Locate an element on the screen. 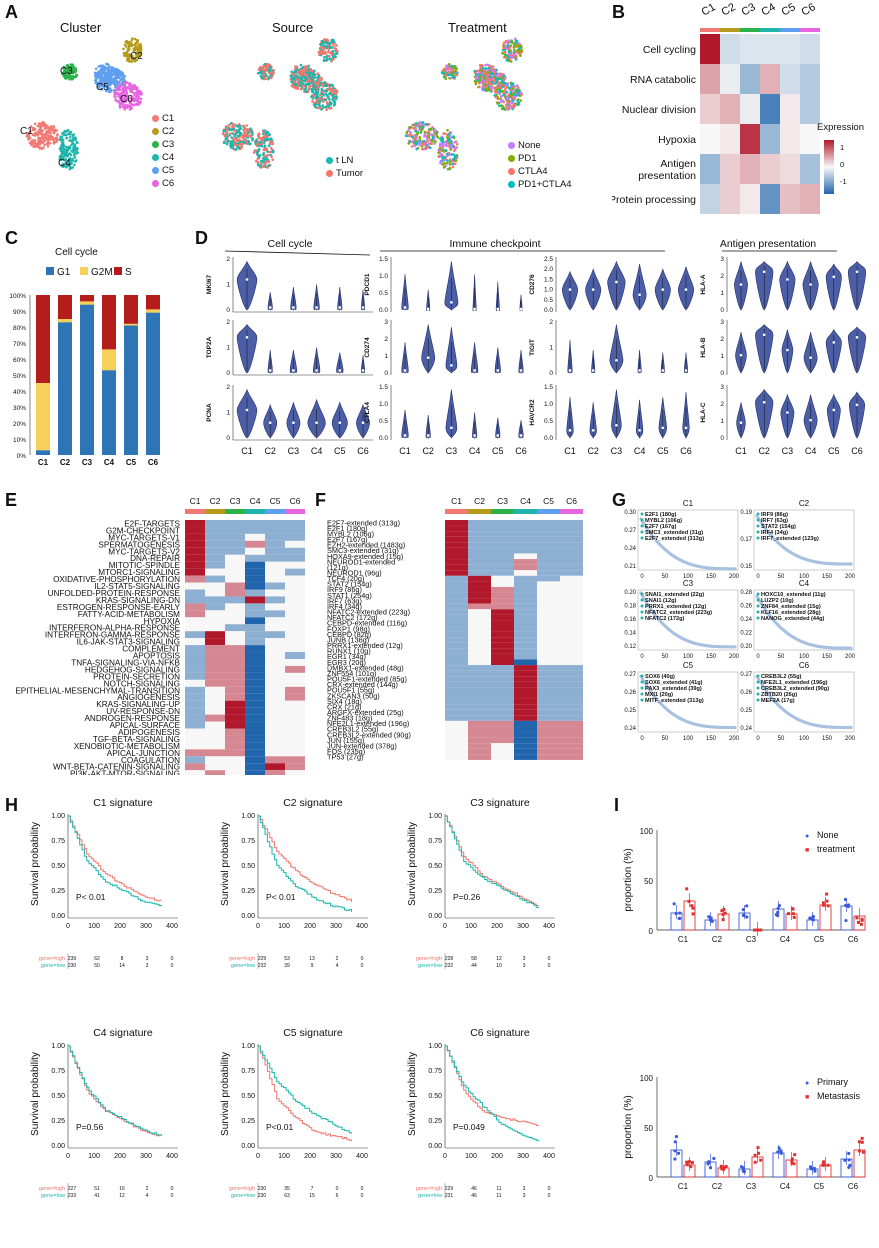  risk-count: 12 is located at coordinates (122, 1196).